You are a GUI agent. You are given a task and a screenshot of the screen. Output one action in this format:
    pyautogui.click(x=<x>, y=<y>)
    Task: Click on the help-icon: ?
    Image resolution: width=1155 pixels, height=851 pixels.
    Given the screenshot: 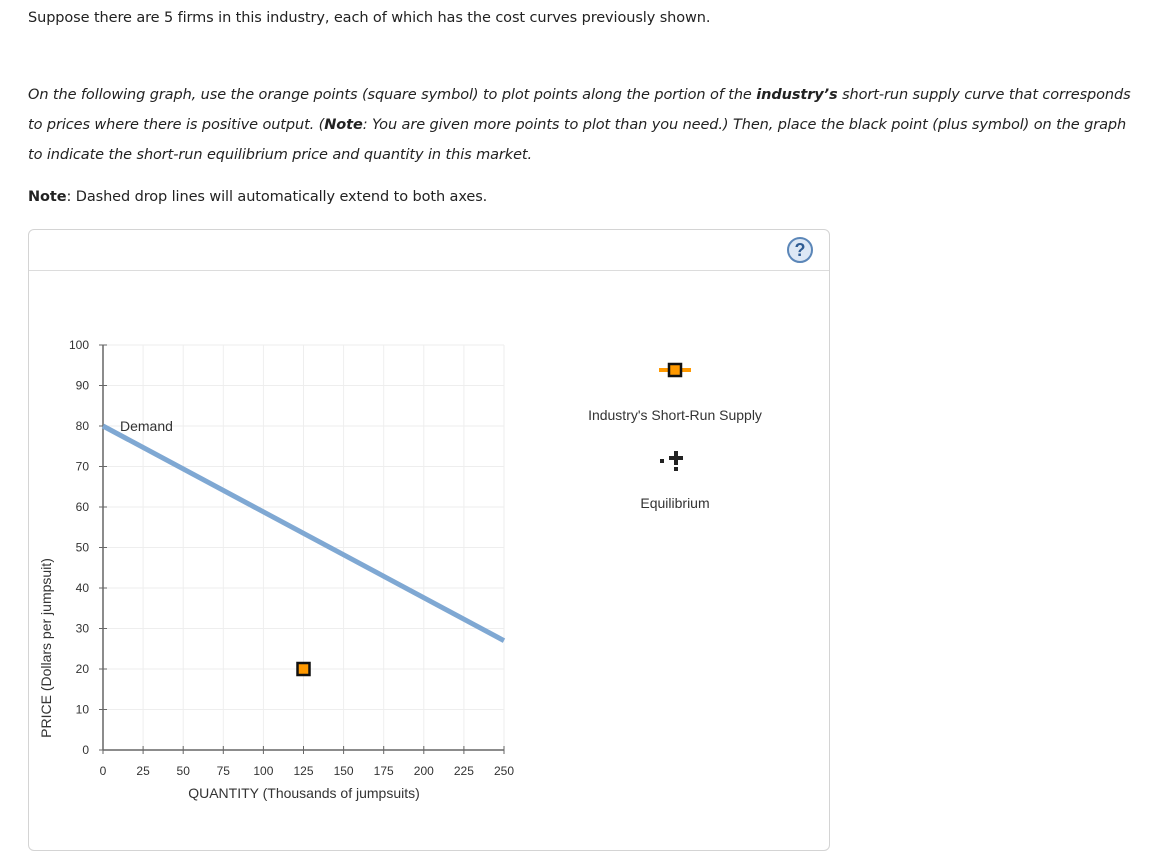 What is the action you would take?
    pyautogui.click(x=800, y=250)
    